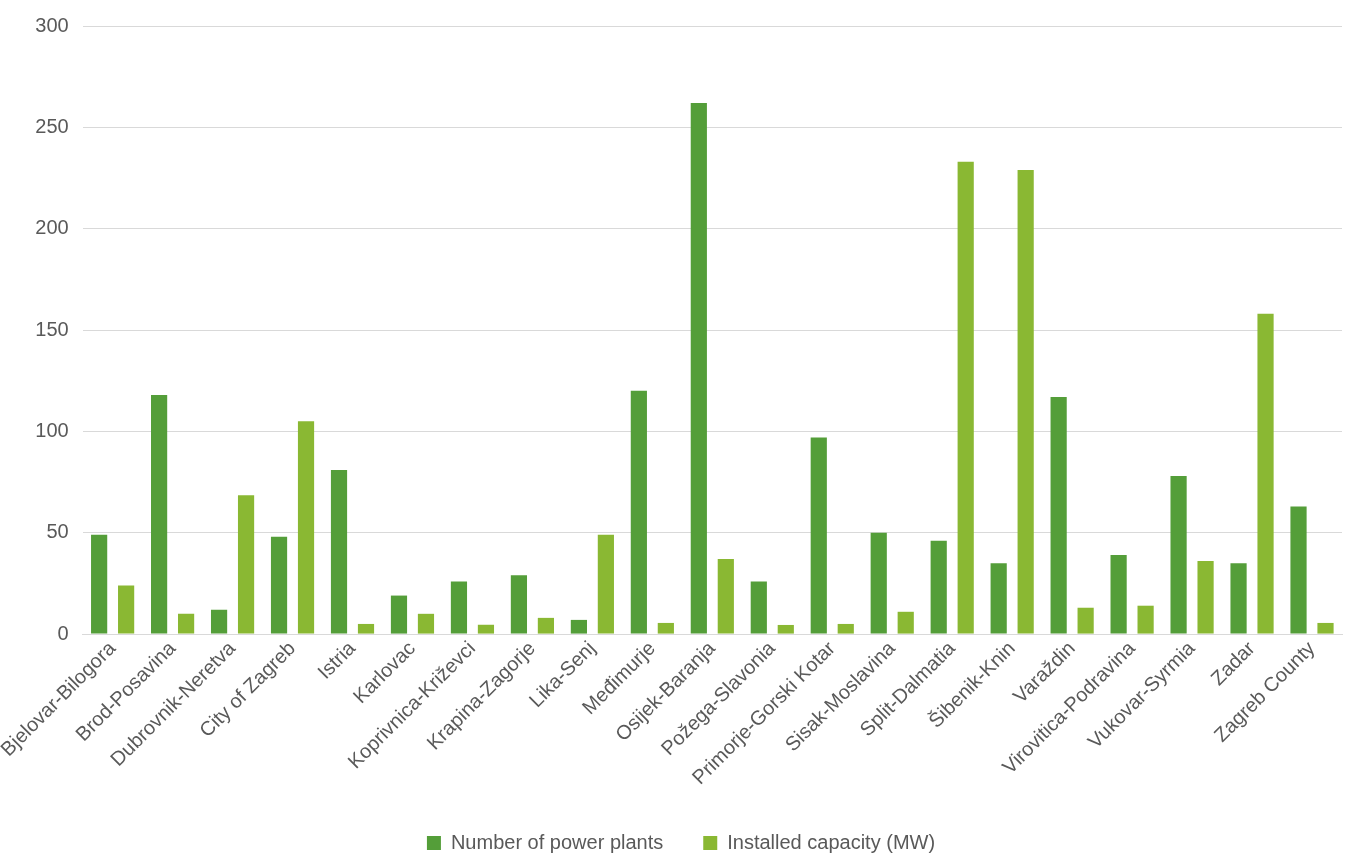 The width and height of the screenshot is (1362, 868). Describe the element at coordinates (52, 328) in the screenshot. I see `y-tick-label: 150` at that location.